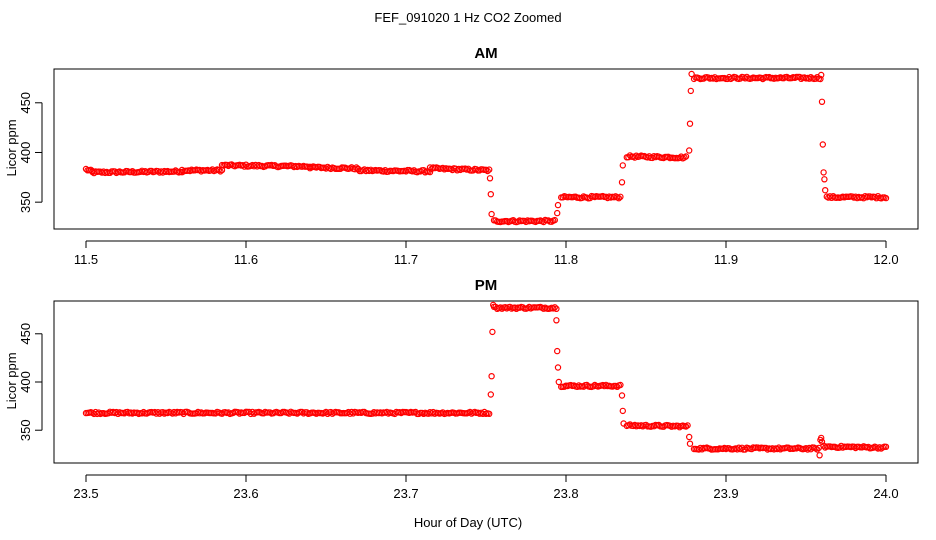 The width and height of the screenshot is (936, 540). I want to click on am-y-tick-label: 400, so click(25, 153).